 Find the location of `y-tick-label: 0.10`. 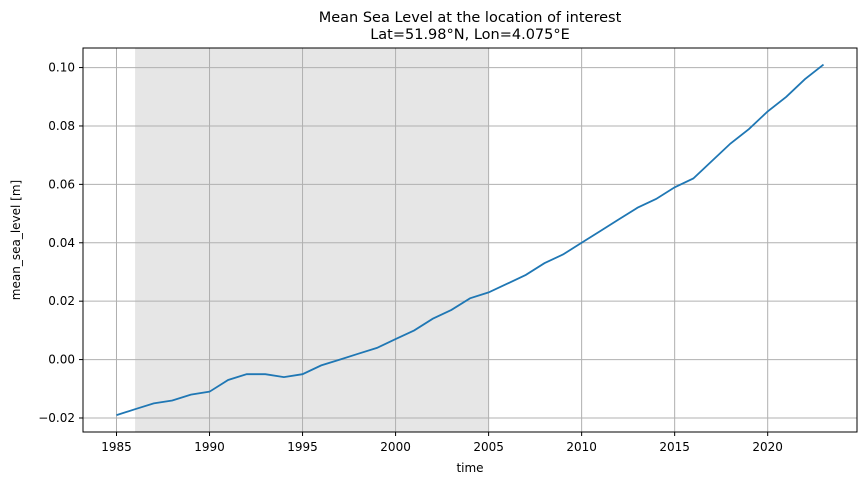

y-tick-label: 0.10 is located at coordinates (61, 68).